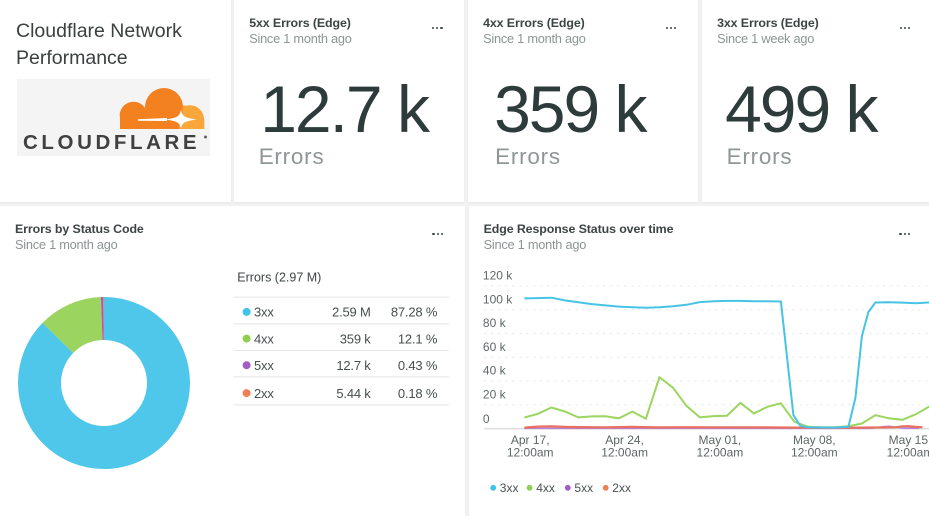 The image size is (929, 516). Describe the element at coordinates (497, 276) in the screenshot. I see `svg-text: 120 k` at that location.